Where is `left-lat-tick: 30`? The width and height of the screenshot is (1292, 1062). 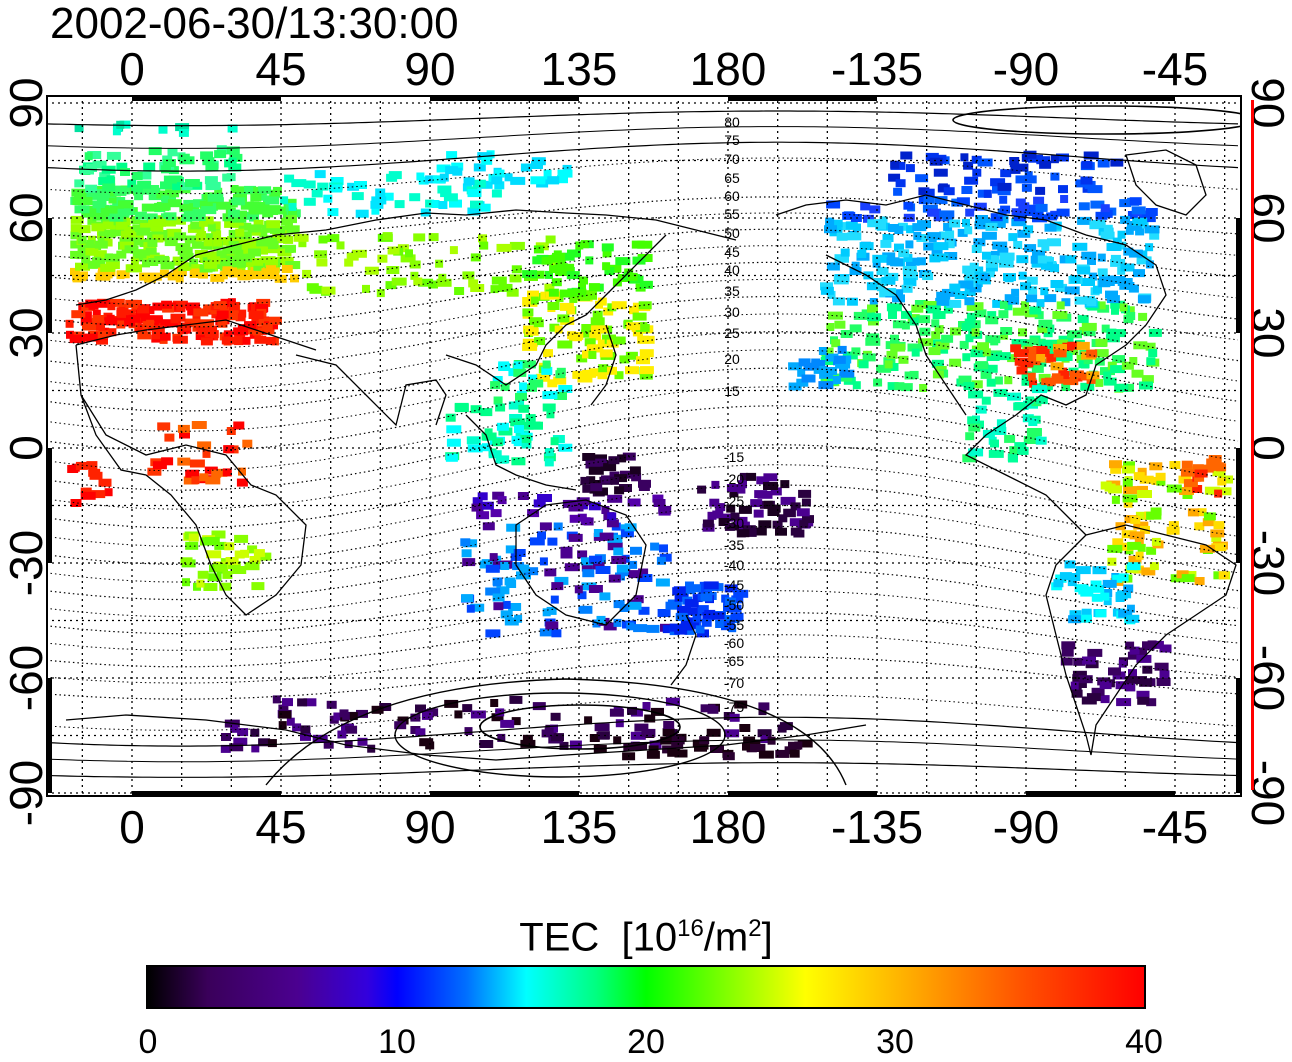 left-lat-tick: 30 is located at coordinates (26, 333).